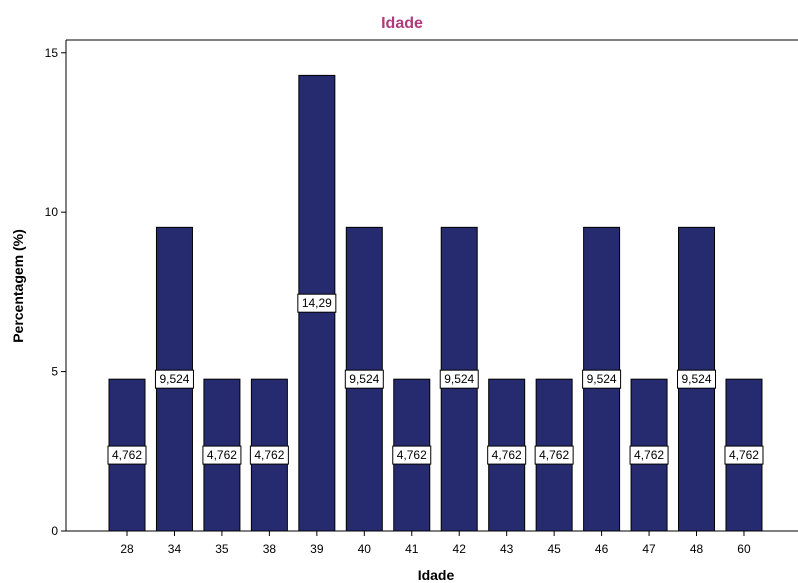 This screenshot has width=798, height=583. What do you see at coordinates (435, 543) in the screenshot?
I see `x-ticks: 28 34 35 38 39 40 41 42 43 45 46 47 48 60` at bounding box center [435, 543].